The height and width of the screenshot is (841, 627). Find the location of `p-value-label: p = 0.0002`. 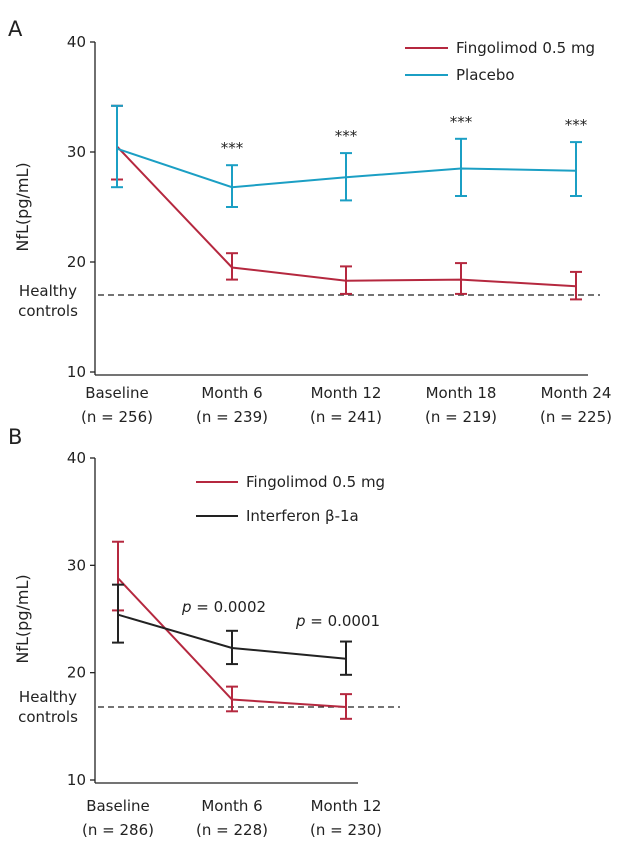

p-value-label: p = 0.0002 is located at coordinates (223, 607).